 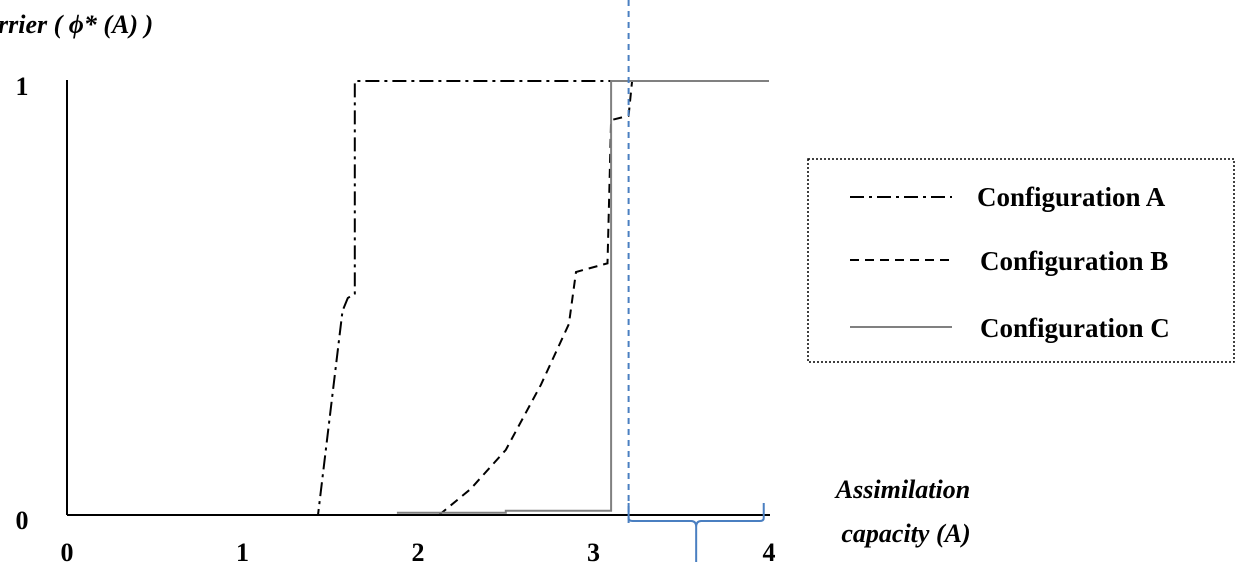 I want to click on annotation-layer, so click(x=696, y=281).